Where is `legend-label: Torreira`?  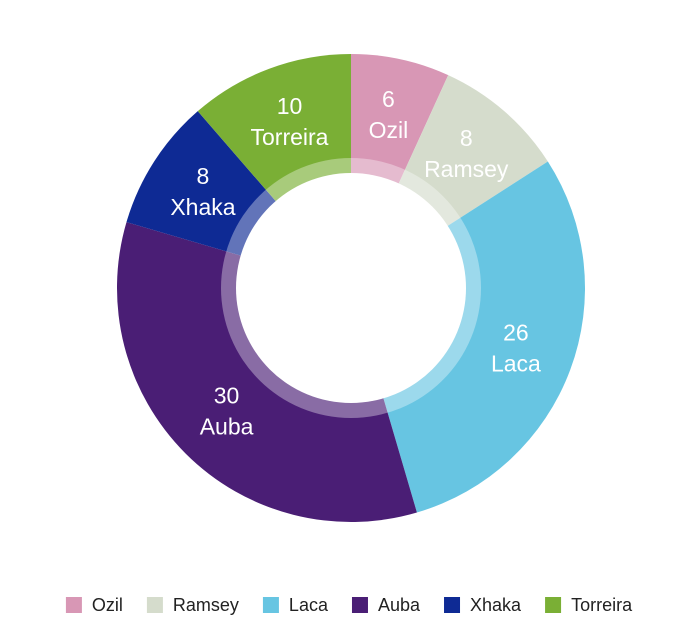 legend-label: Torreira is located at coordinates (602, 605).